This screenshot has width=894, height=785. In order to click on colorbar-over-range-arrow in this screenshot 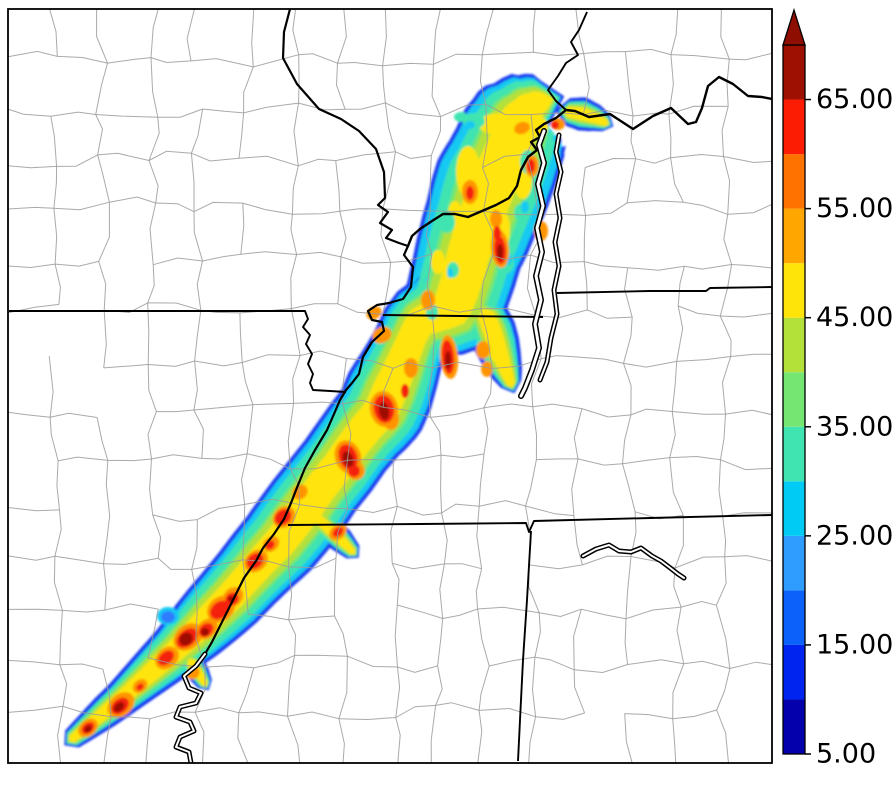, I will do `click(794, 26)`.